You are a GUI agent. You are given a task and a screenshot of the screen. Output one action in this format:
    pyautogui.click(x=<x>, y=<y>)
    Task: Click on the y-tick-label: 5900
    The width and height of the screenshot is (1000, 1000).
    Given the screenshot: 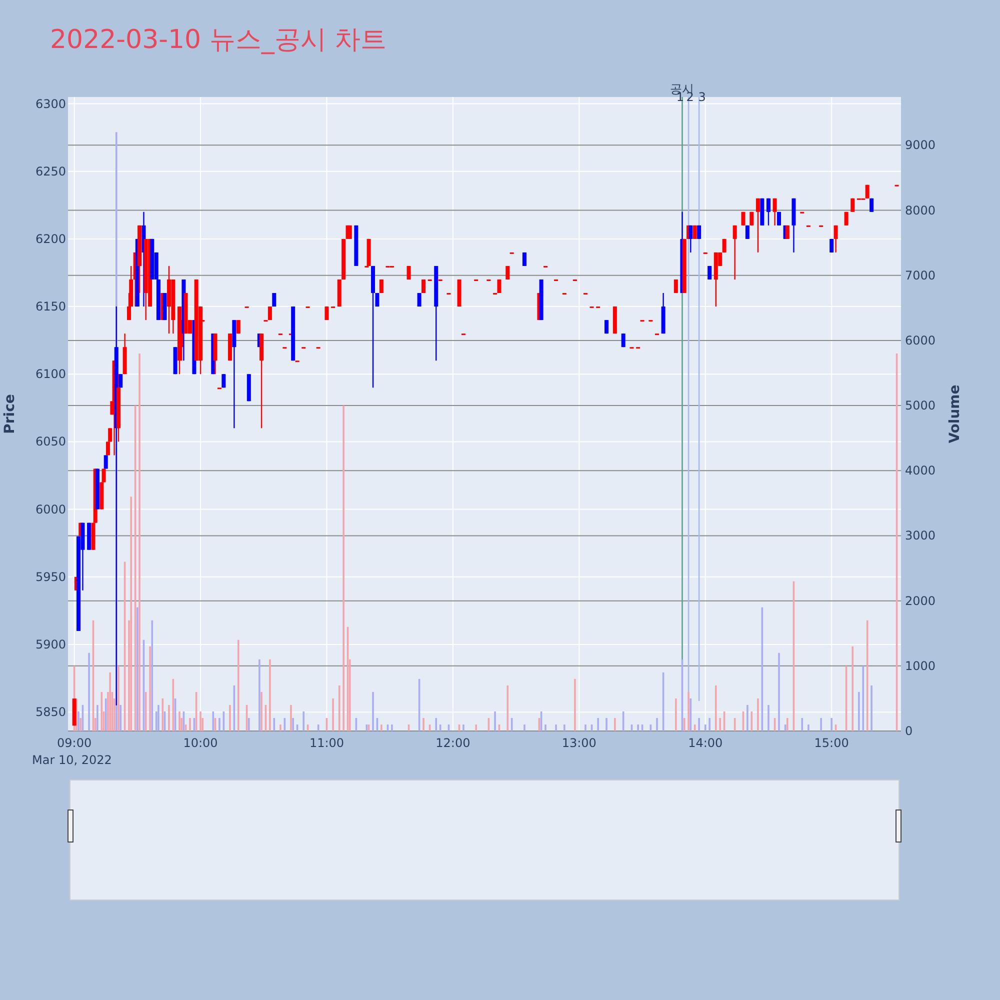 What is the action you would take?
    pyautogui.click(x=50, y=644)
    